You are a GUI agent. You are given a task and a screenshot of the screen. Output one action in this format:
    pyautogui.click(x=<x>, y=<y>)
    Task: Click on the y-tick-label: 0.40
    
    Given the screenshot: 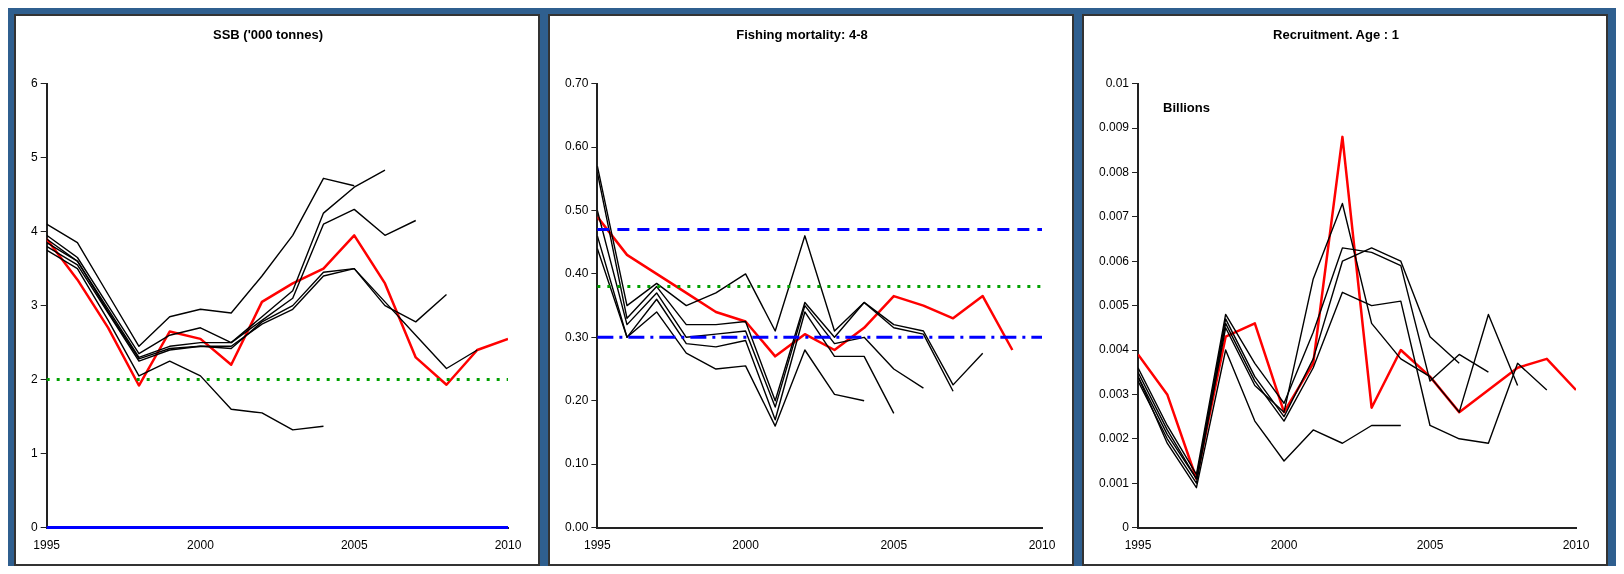 What is the action you would take?
    pyautogui.click(x=577, y=273)
    